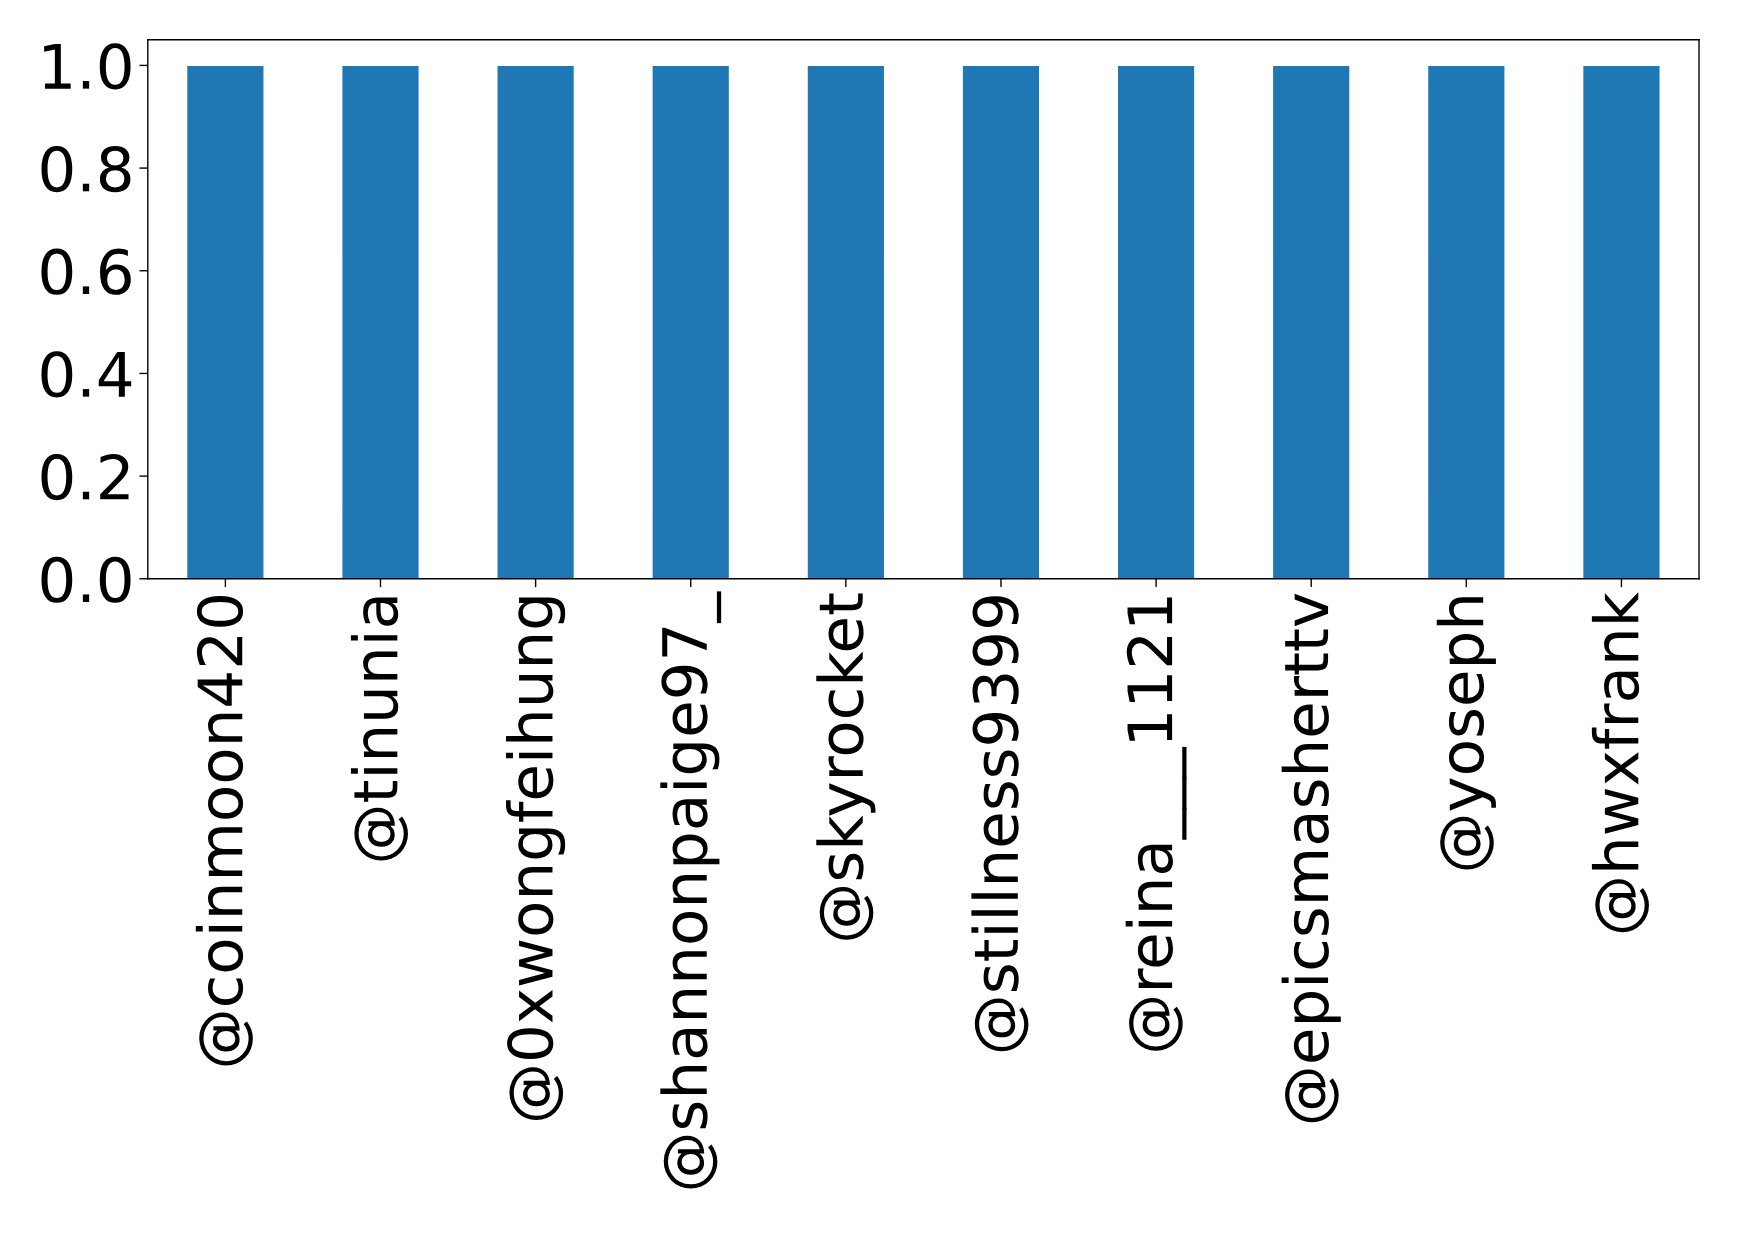  Describe the element at coordinates (1156, 824) in the screenshot. I see `x-tick-label: @reina___1121` at that location.